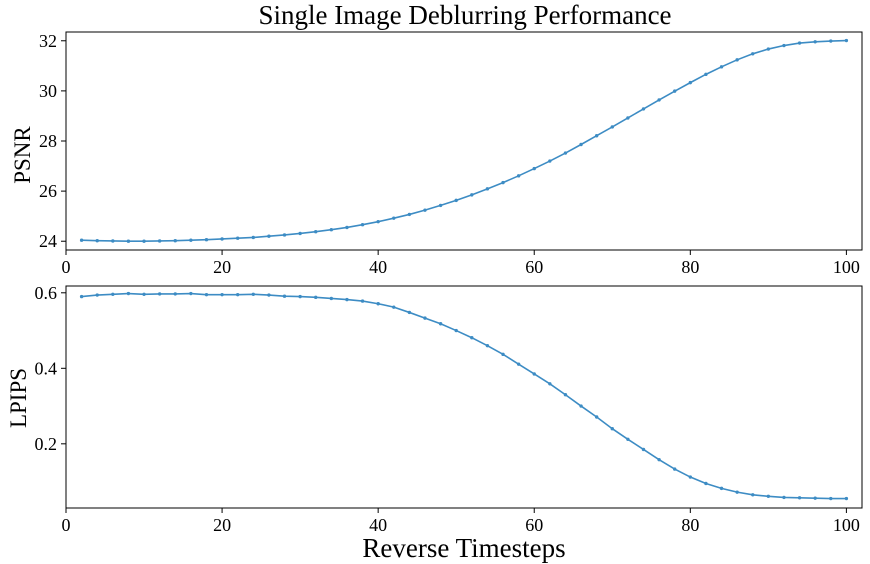 The width and height of the screenshot is (870, 564). Describe the element at coordinates (48, 241) in the screenshot. I see `y-tick-label: 24` at that location.